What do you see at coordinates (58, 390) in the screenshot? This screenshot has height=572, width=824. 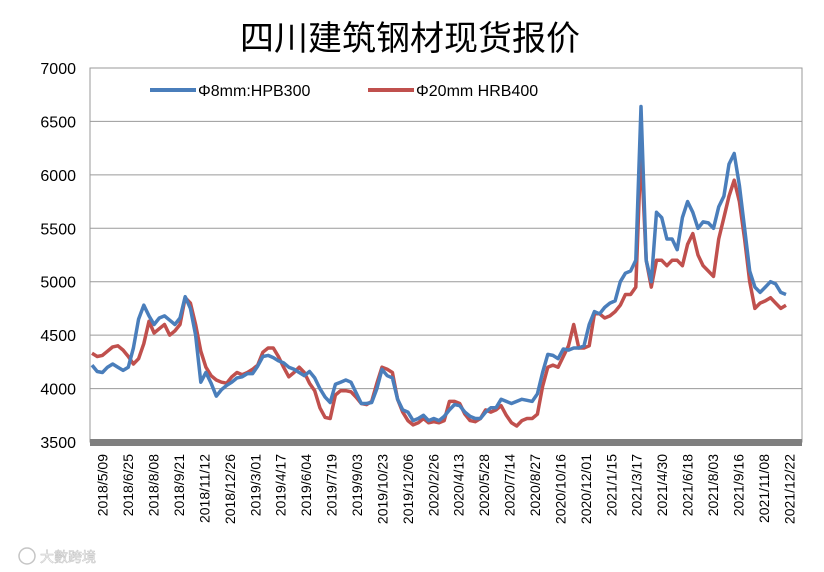 I see `y-tick-label: 4000` at bounding box center [58, 390].